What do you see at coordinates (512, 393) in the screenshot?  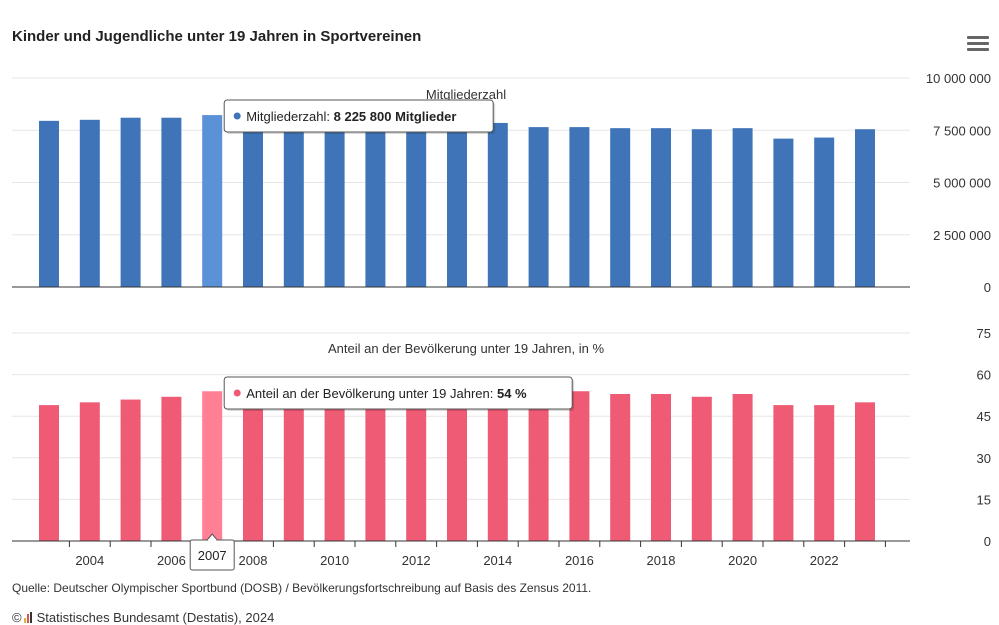 I see `tooltip-value: 54 %` at bounding box center [512, 393].